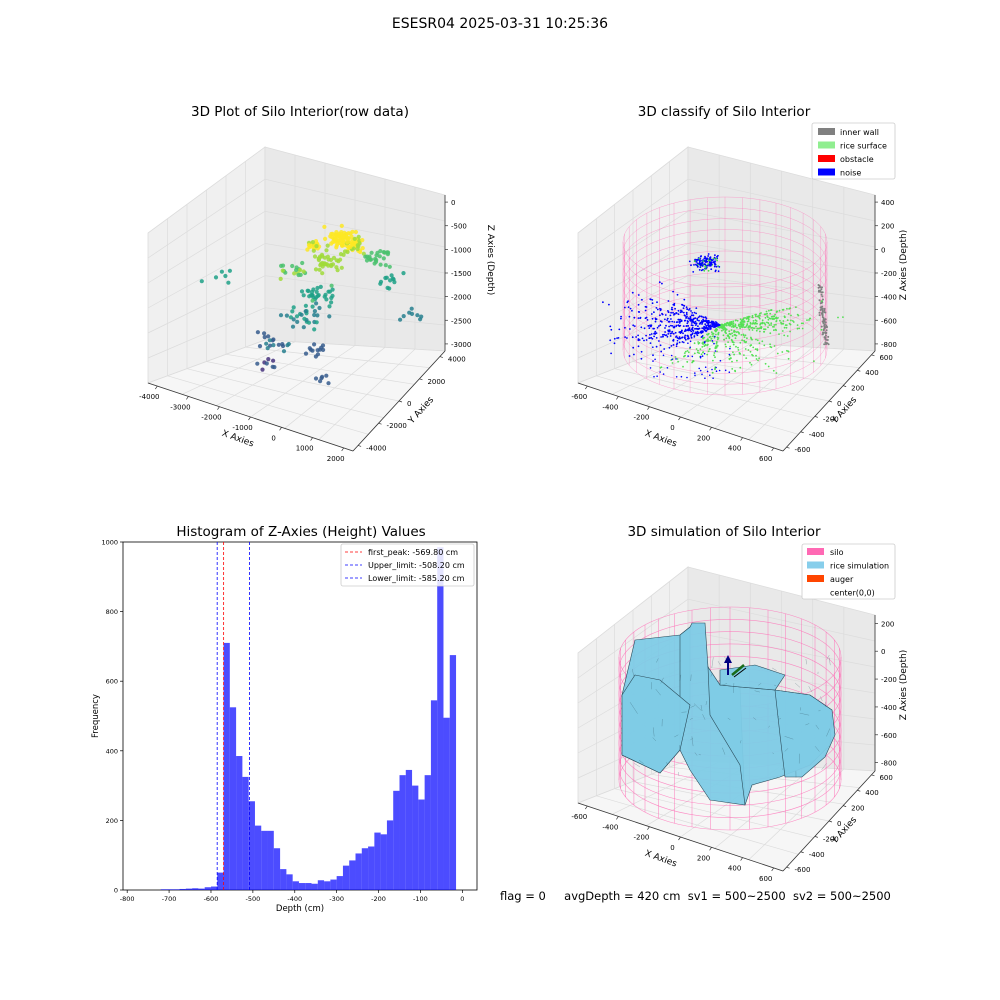 The width and height of the screenshot is (1000, 1000). I want to click on z-tick-label: -200, so click(889, 274).